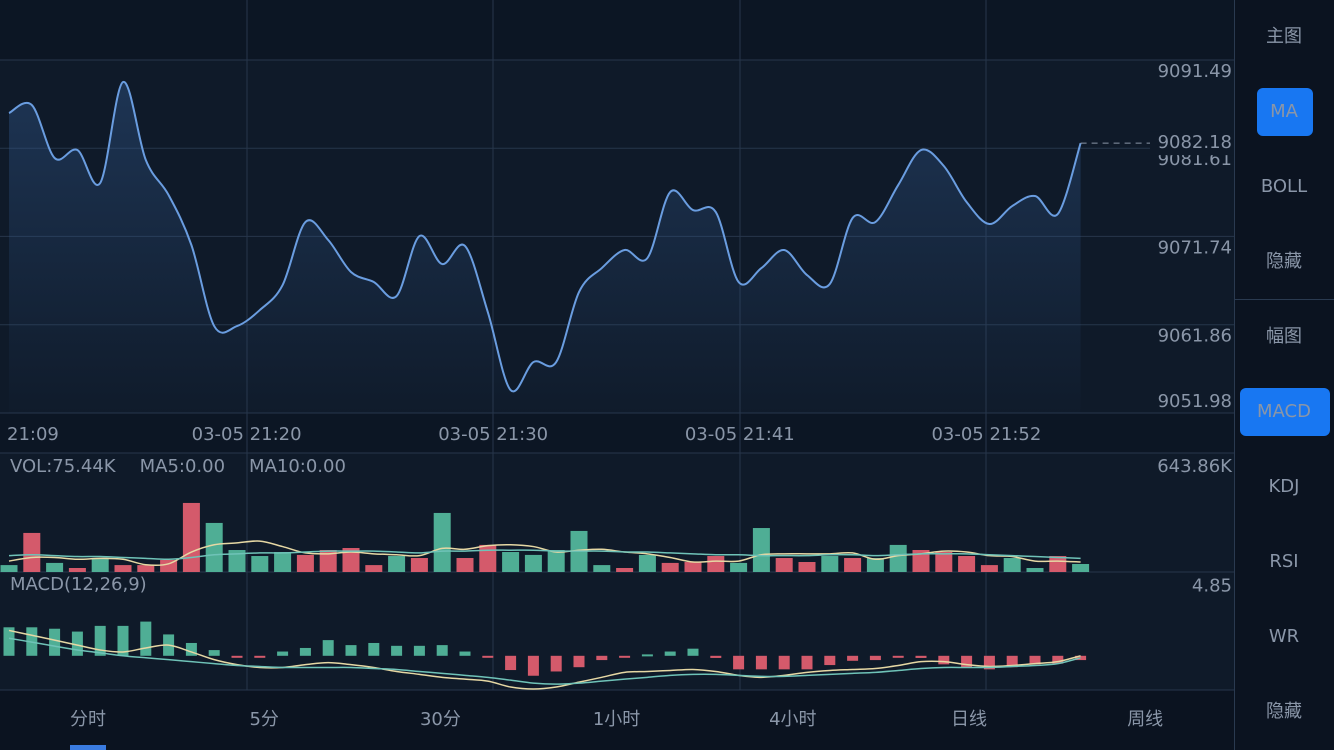  What do you see at coordinates (247, 434) in the screenshot?
I see `x-tick-label: 03-05 21:20` at bounding box center [247, 434].